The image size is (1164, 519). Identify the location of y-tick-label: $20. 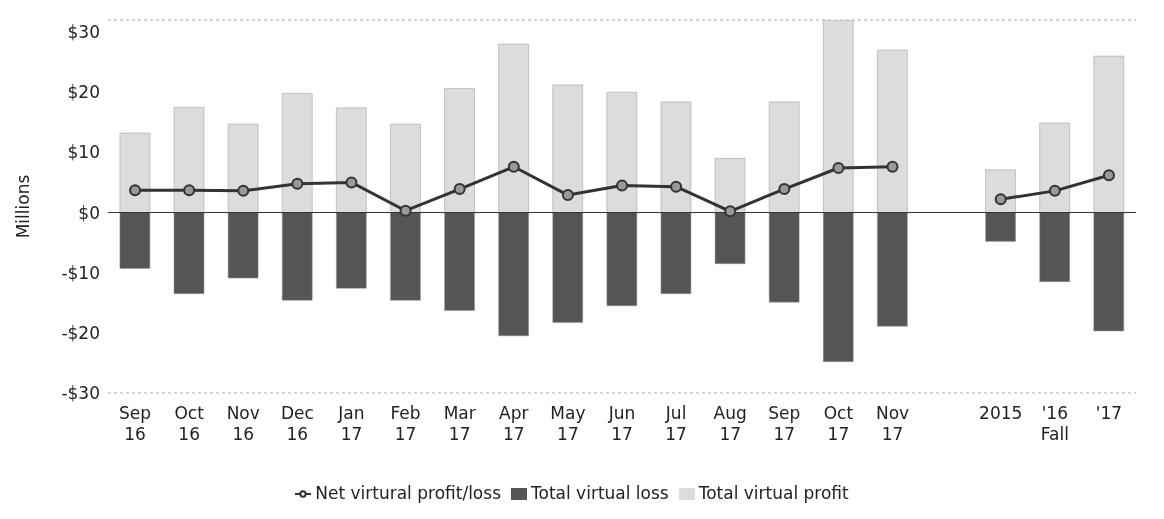
(83, 92).